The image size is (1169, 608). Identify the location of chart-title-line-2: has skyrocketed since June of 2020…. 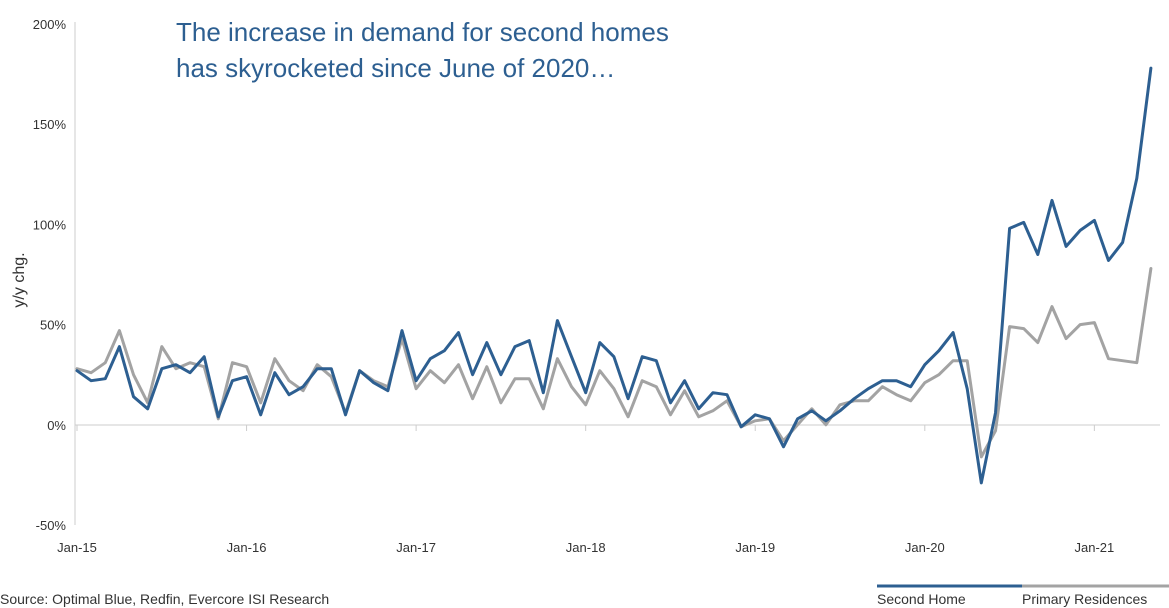
(395, 68).